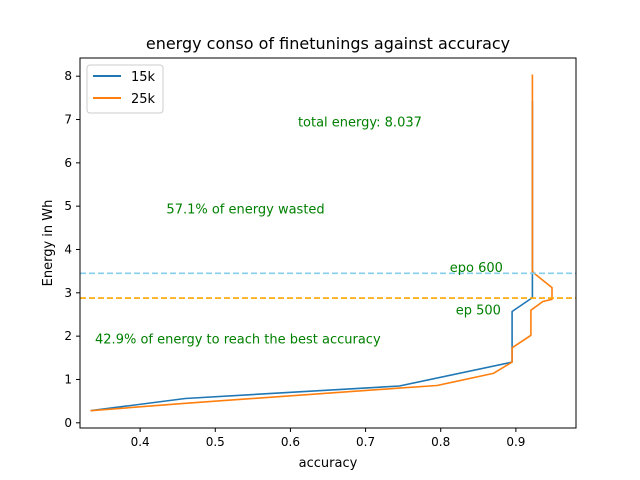  What do you see at coordinates (328, 463) in the screenshot?
I see `x-axis-label: accuracy` at bounding box center [328, 463].